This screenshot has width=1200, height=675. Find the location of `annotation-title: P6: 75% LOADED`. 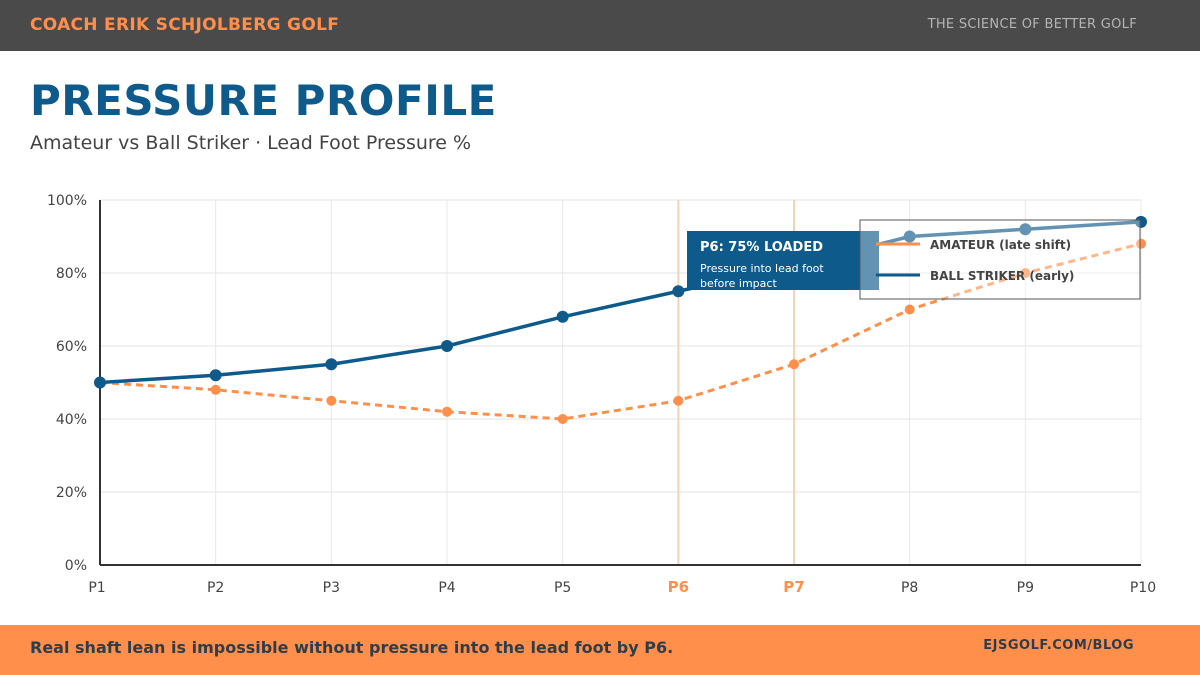

annotation-title: P6: 75% LOADED is located at coordinates (761, 247).